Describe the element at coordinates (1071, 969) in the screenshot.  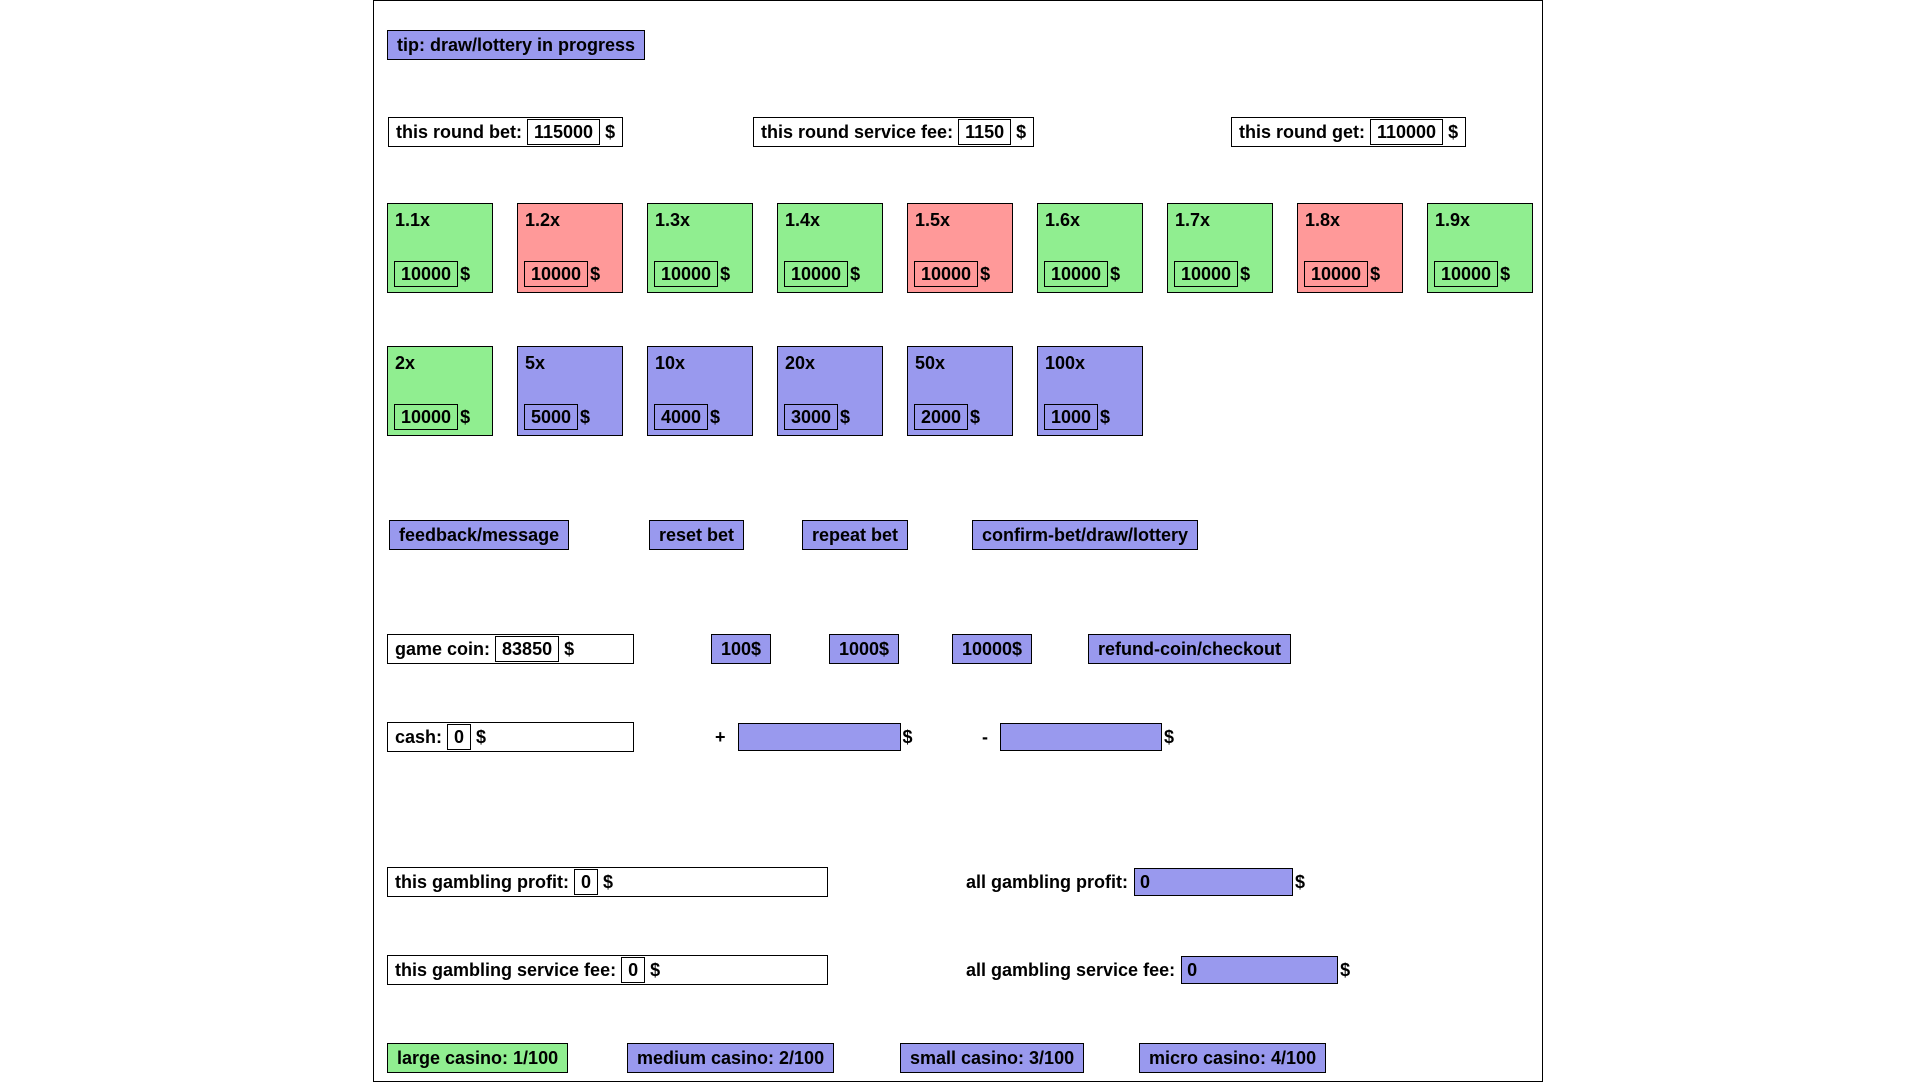
I see `all-gambling-service-fee-label: all gambling service fee:` at that location.